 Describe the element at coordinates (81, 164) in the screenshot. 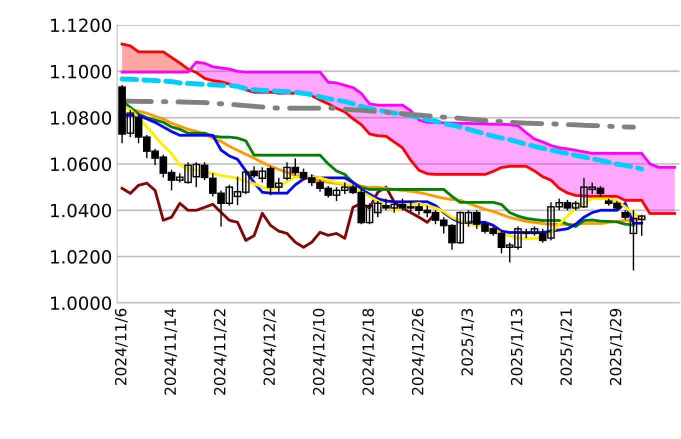

I see `y-tick-label: 1.0600` at that location.